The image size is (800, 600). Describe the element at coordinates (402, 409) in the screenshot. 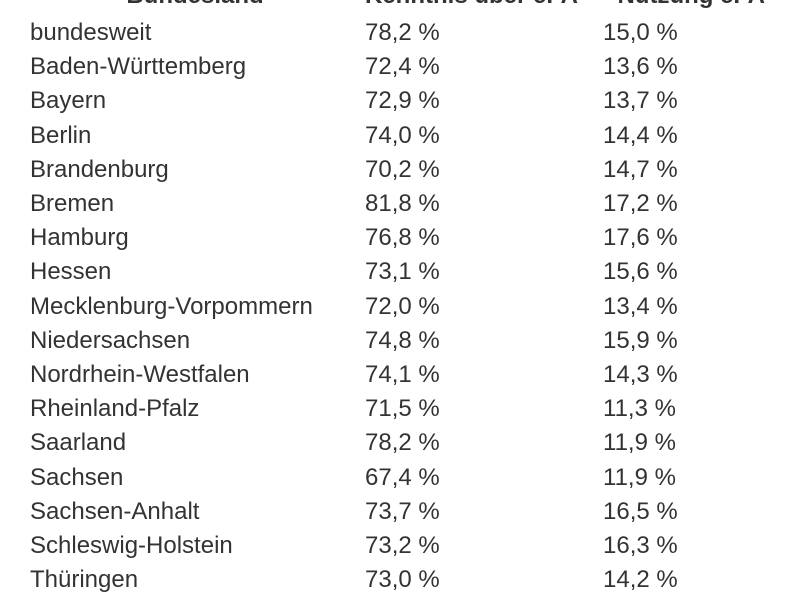

I see `awareness-value: 71,5 %` at that location.